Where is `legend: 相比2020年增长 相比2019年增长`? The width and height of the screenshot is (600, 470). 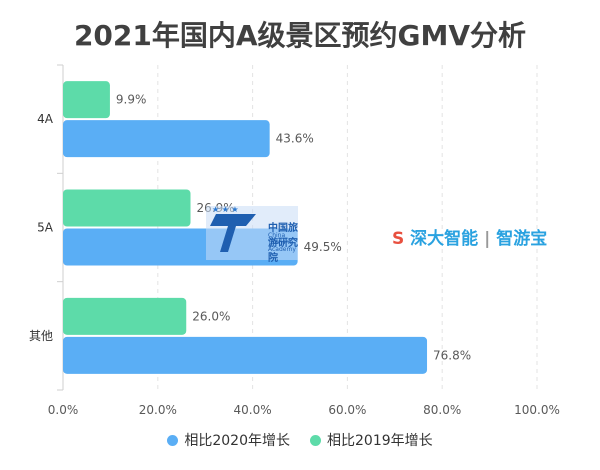 legend: 相比2020年增长 相比2019年增长 is located at coordinates (300, 440).